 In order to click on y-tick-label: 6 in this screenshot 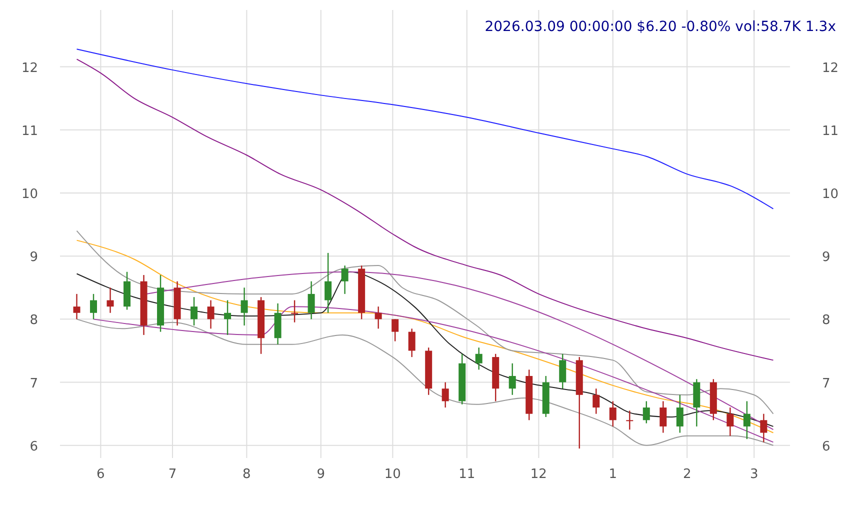, I will do `click(34, 446)`.